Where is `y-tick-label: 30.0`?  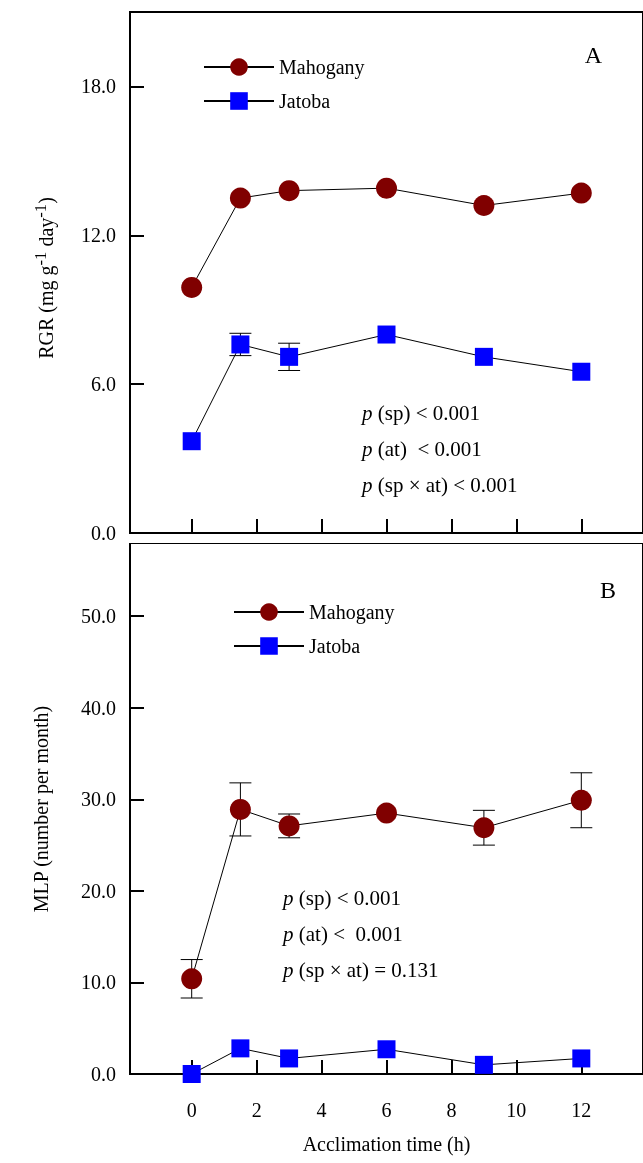 y-tick-label: 30.0 is located at coordinates (98, 799).